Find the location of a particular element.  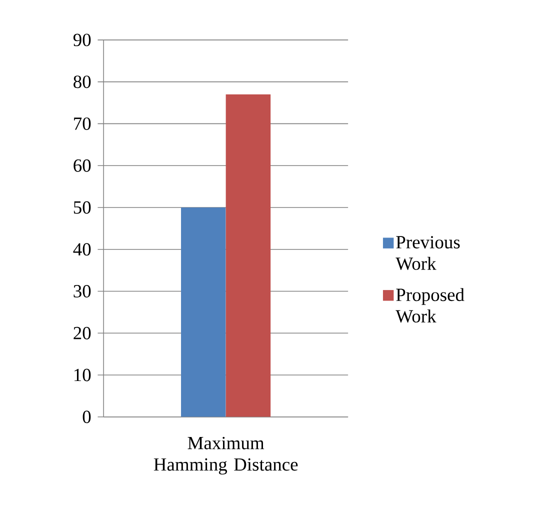

y-tick-label: 50 is located at coordinates (82, 207).